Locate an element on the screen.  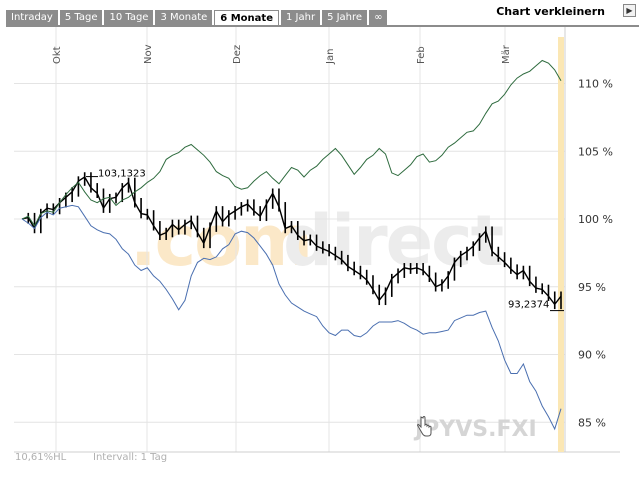
hand-cursor-icon is located at coordinates (424, 426).